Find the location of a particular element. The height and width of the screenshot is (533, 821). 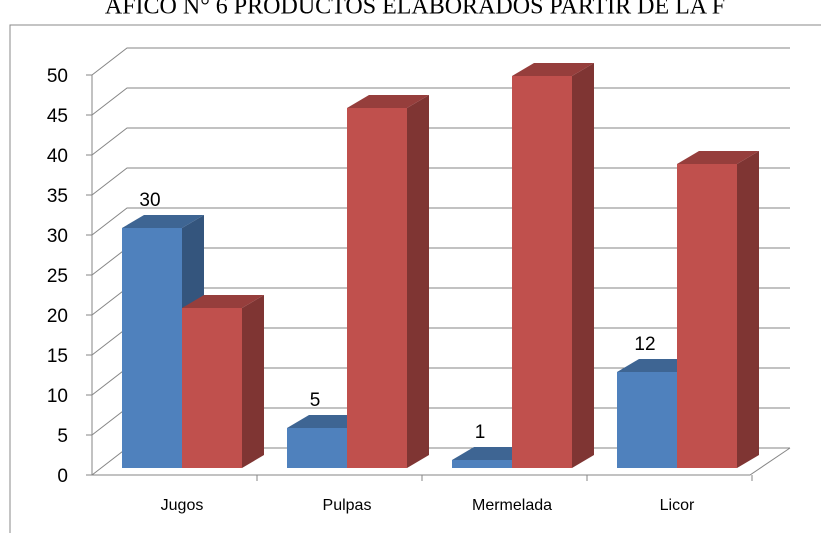

y-tick-label: 15 is located at coordinates (57, 356).